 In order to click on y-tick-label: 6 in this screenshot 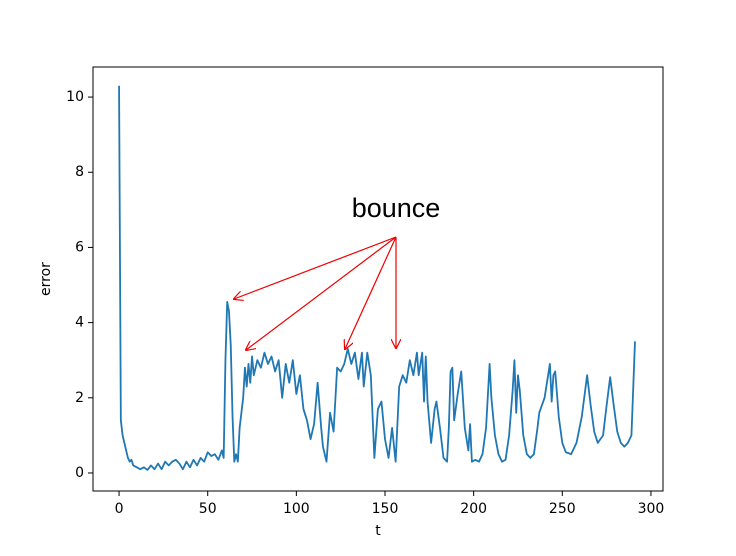, I will do `click(79, 247)`.